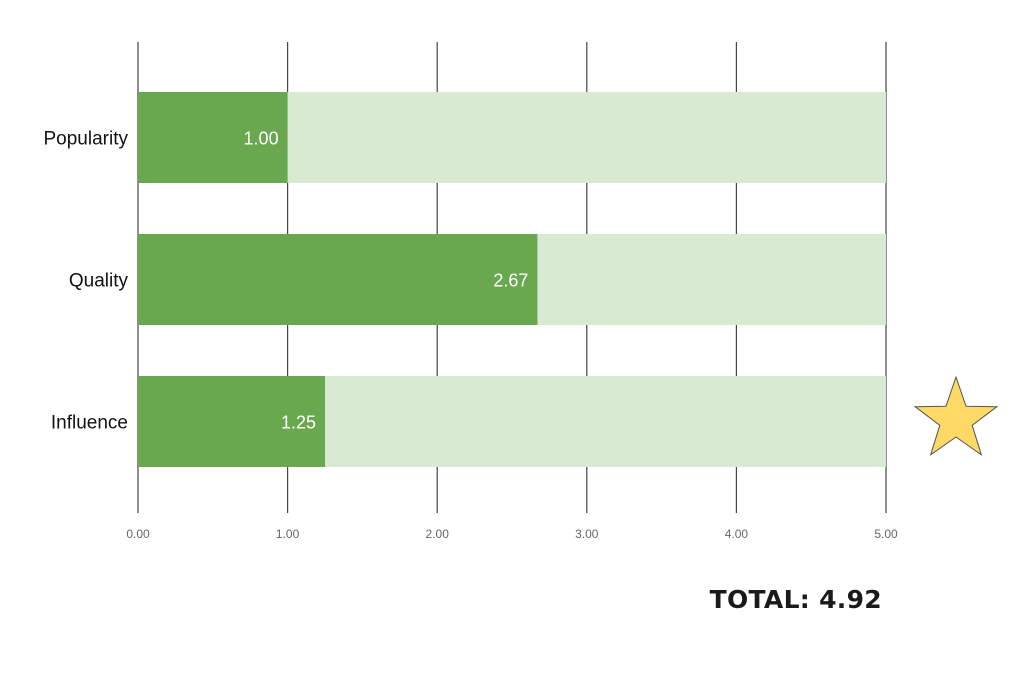 Image resolution: width=1024 pixels, height=682 pixels. Describe the element at coordinates (795, 599) in the screenshot. I see `total-score: TOTAL: 4.92` at that location.